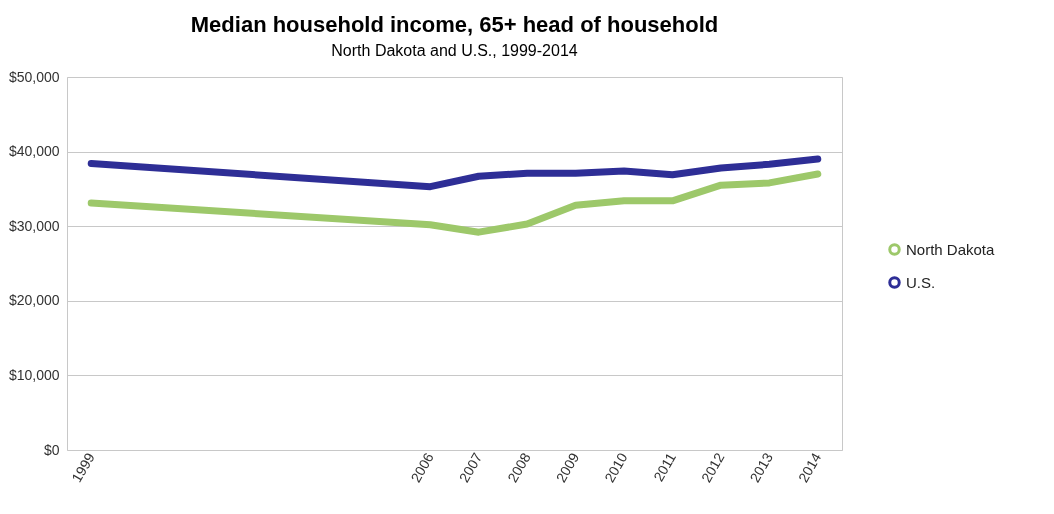 Image resolution: width=1054 pixels, height=514 pixels. Describe the element at coordinates (454, 24) in the screenshot. I see `chart-title: Median household income, 65+ head of household` at that location.